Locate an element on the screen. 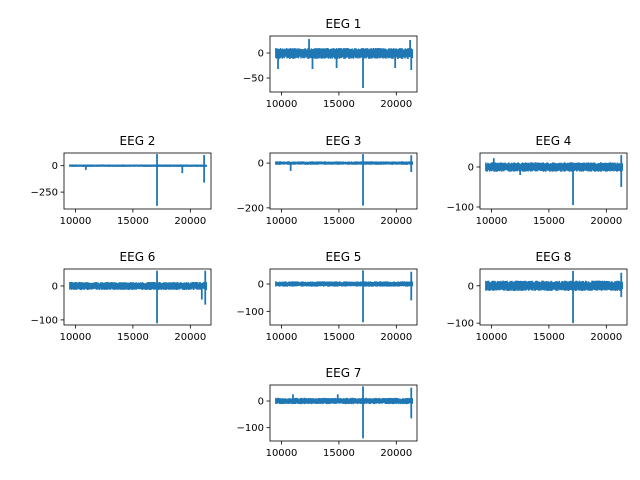  panel-title: EEG 8 is located at coordinates (554, 257).